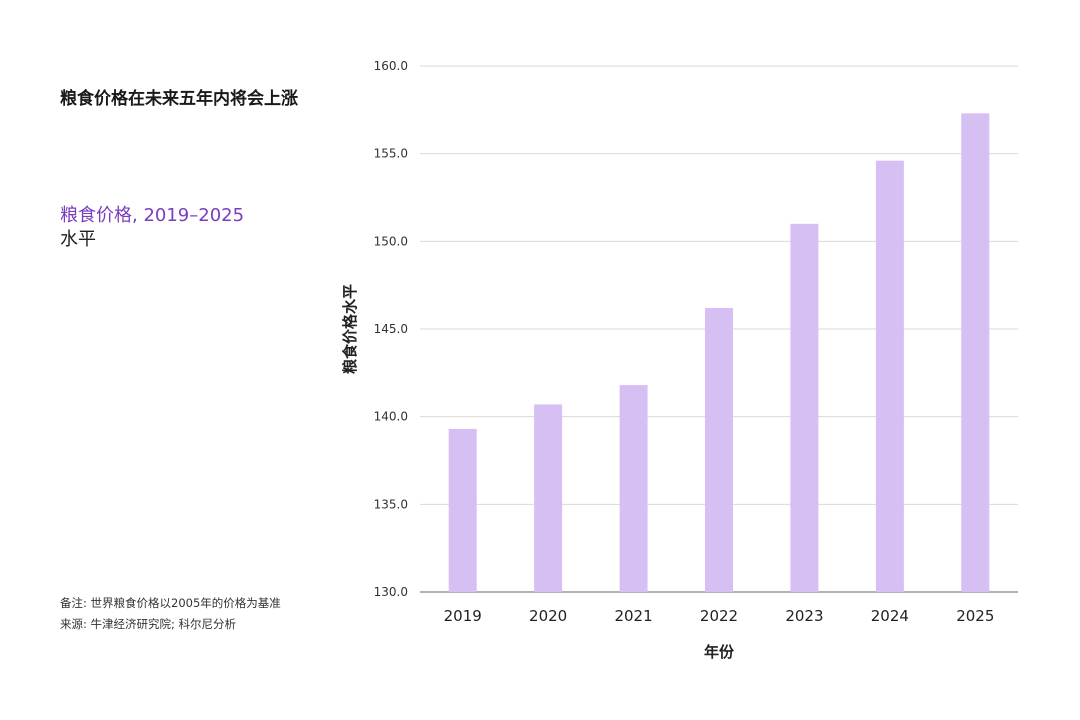 The width and height of the screenshot is (1080, 720). Describe the element at coordinates (170, 603) in the screenshot. I see `note-text: 备注: 世界粮食价格以2005年的价格为基准` at that location.